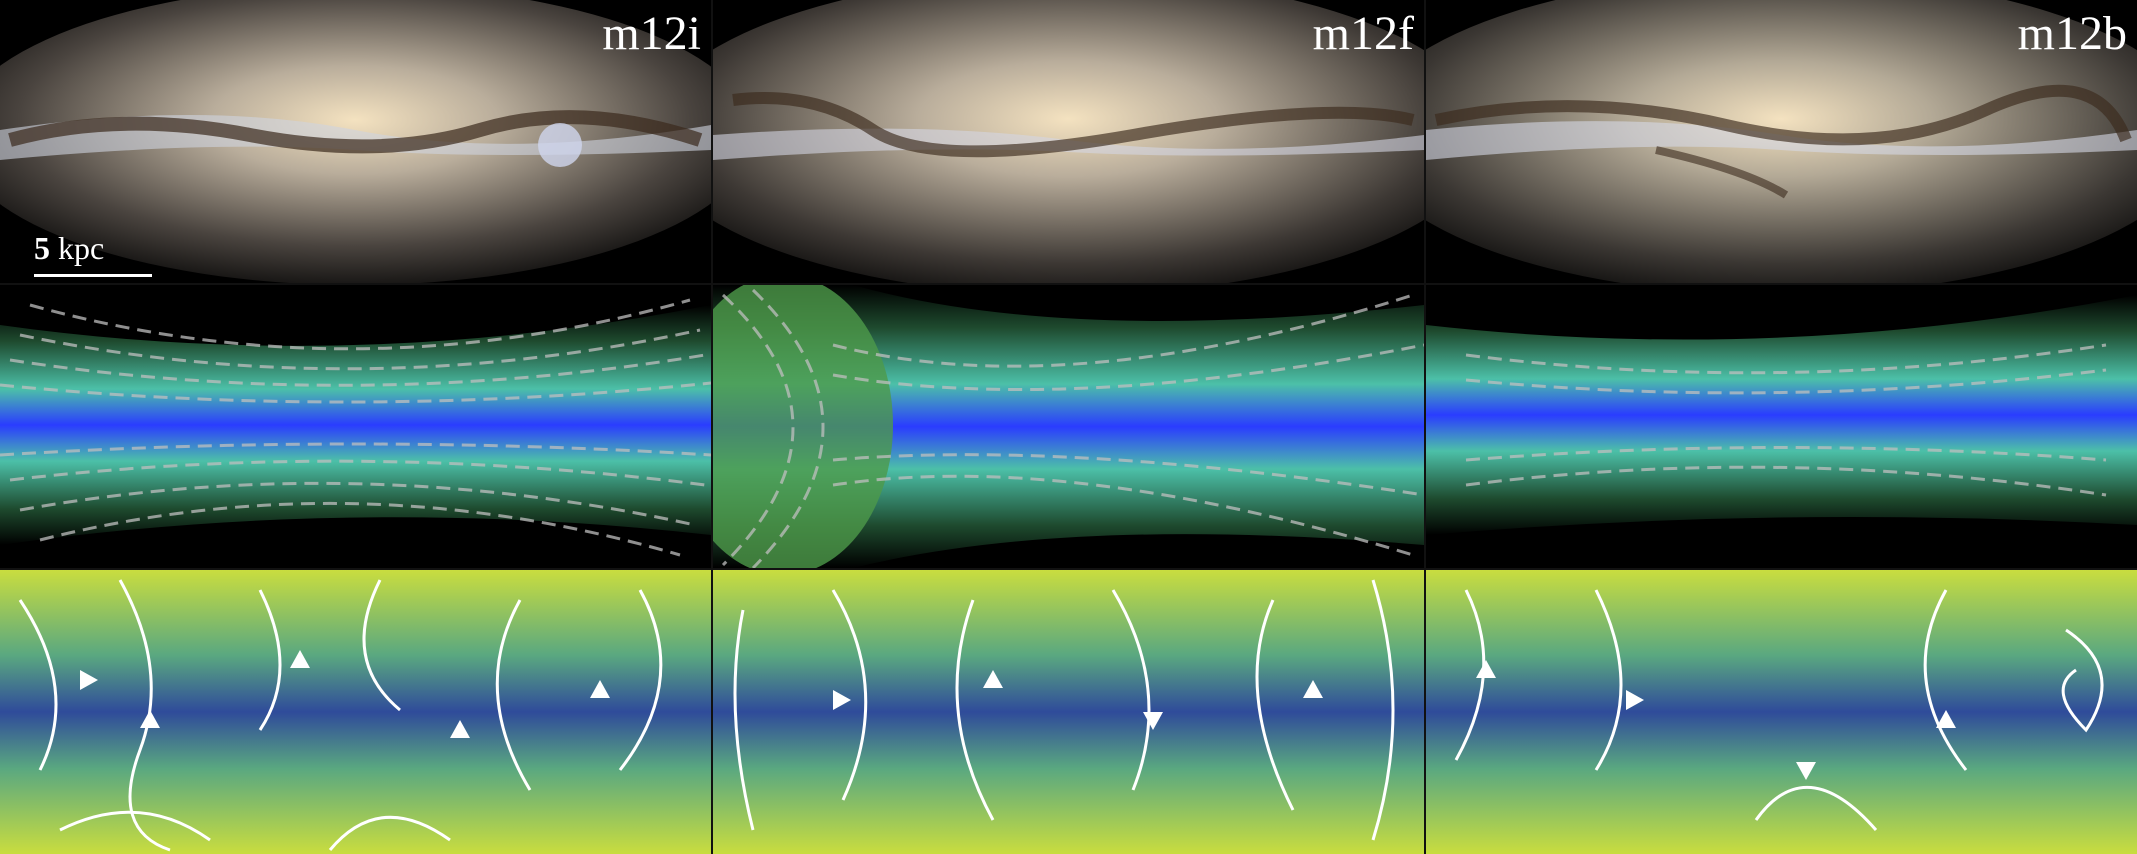 This screenshot has height=854, width=2137. What do you see at coordinates (651, 33) in the screenshot?
I see `column-label-m12i: m12i` at bounding box center [651, 33].